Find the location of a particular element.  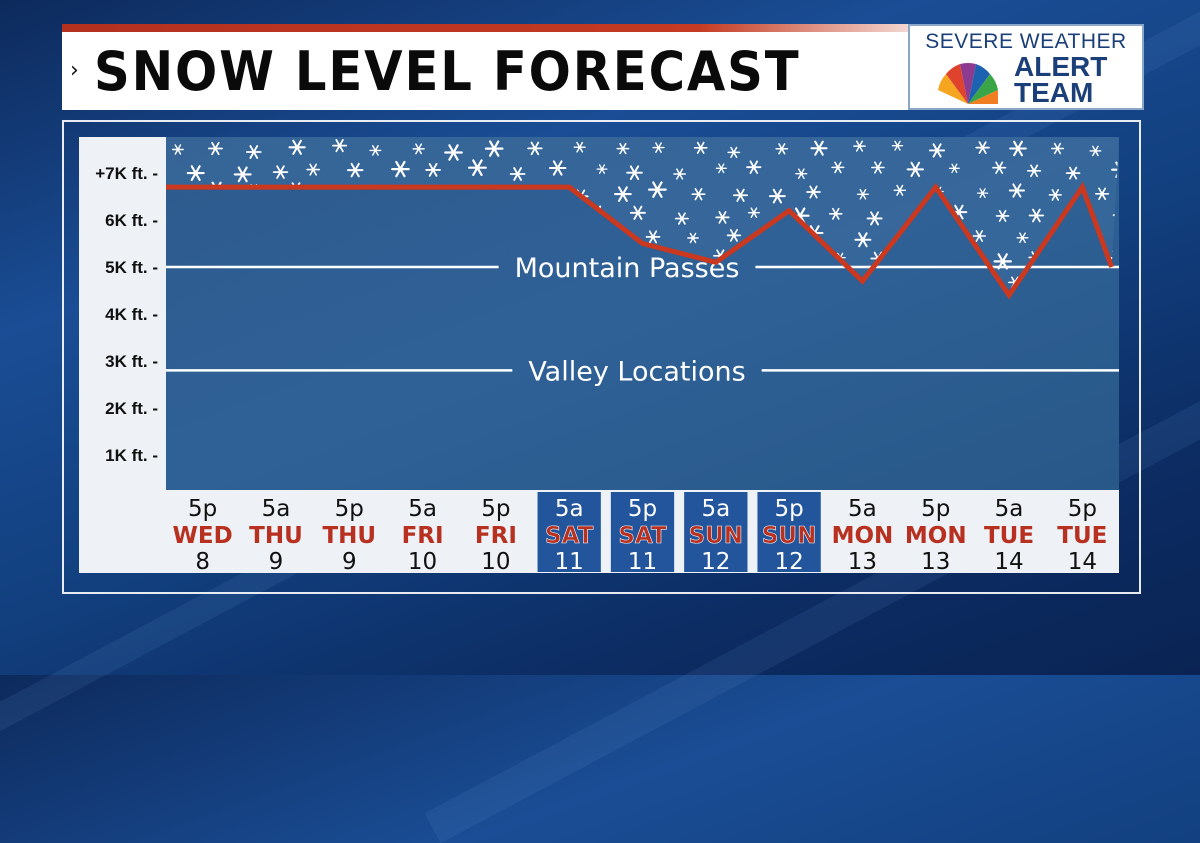

x-tick-day: WED is located at coordinates (203, 536).